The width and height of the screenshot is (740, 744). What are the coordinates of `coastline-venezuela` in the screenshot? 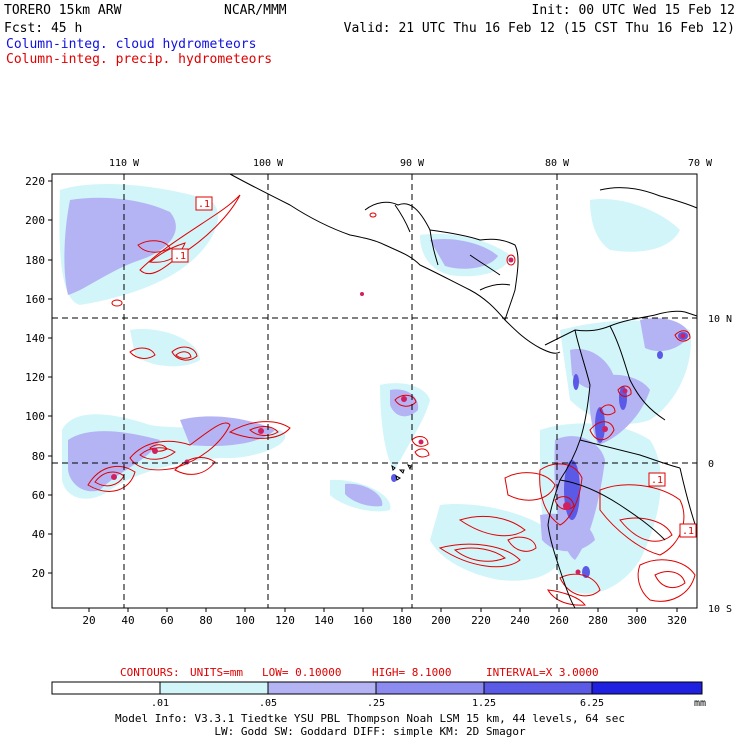 It's located at (676, 313).